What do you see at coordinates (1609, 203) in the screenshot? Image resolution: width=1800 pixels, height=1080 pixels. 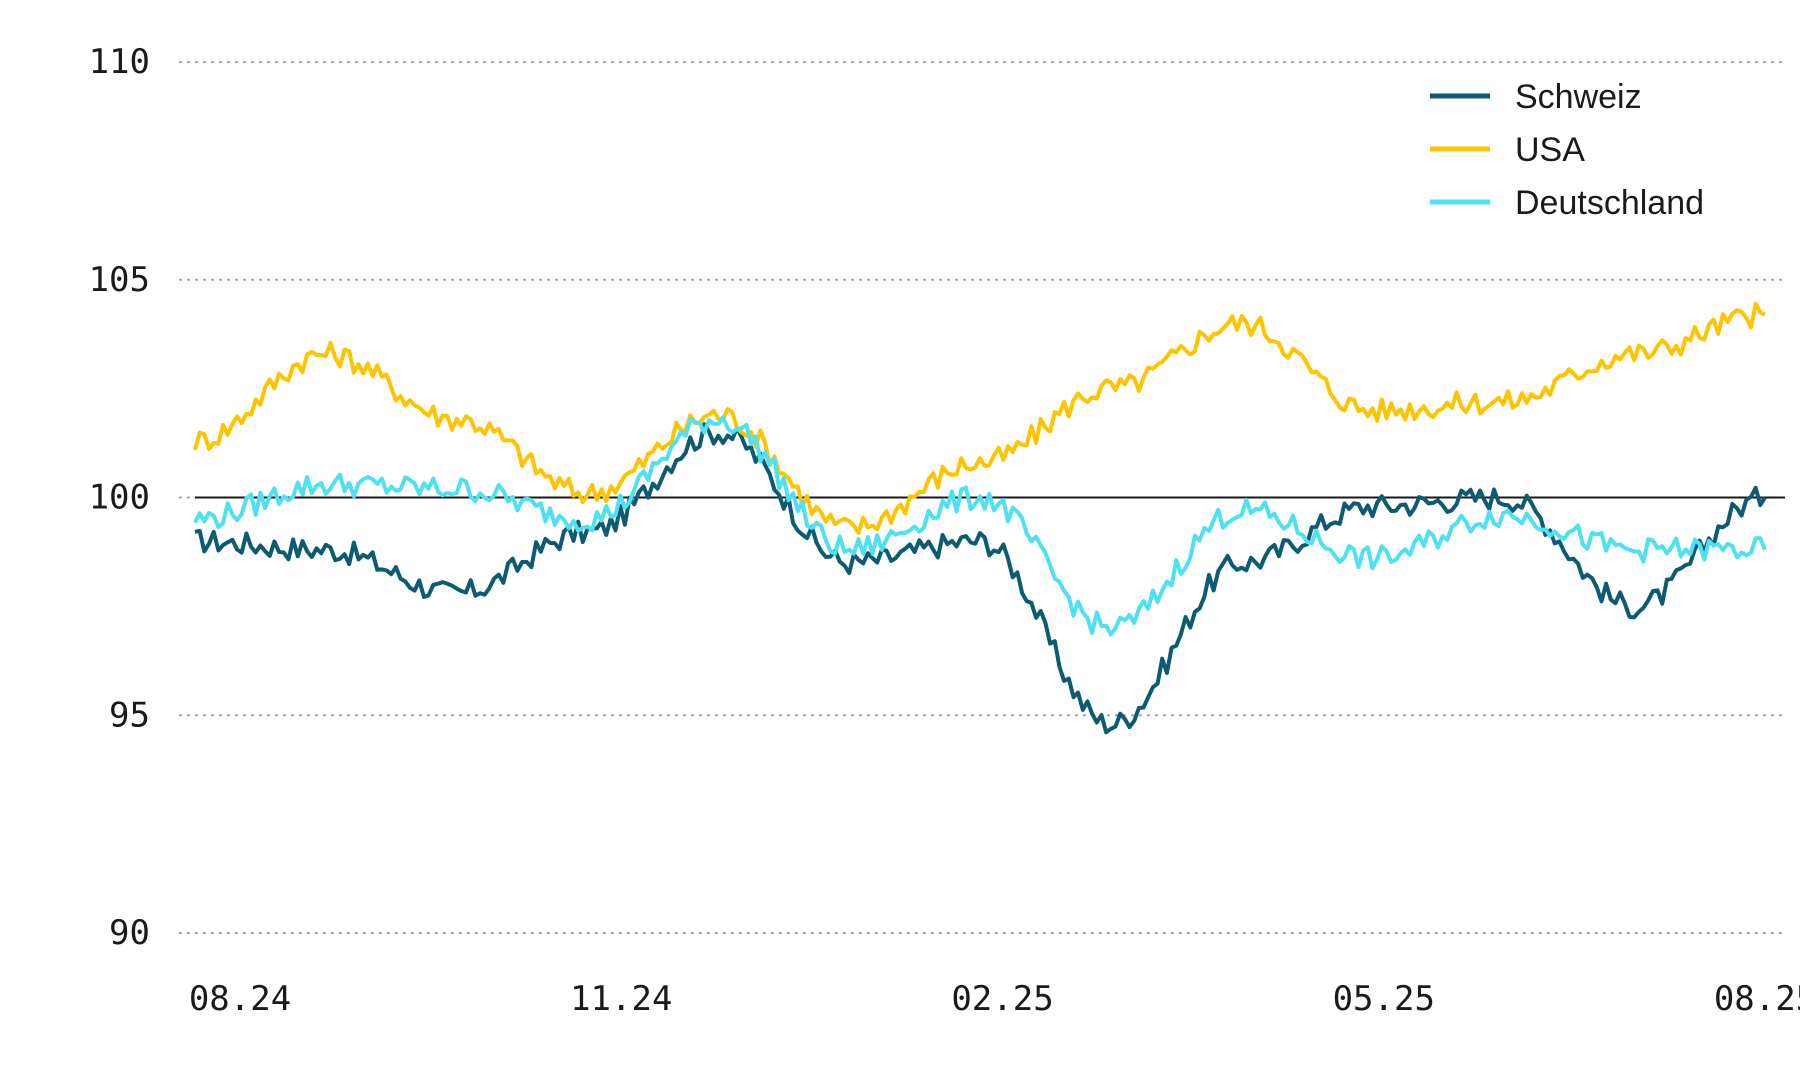 I see `legend-label: Deutschland` at bounding box center [1609, 203].